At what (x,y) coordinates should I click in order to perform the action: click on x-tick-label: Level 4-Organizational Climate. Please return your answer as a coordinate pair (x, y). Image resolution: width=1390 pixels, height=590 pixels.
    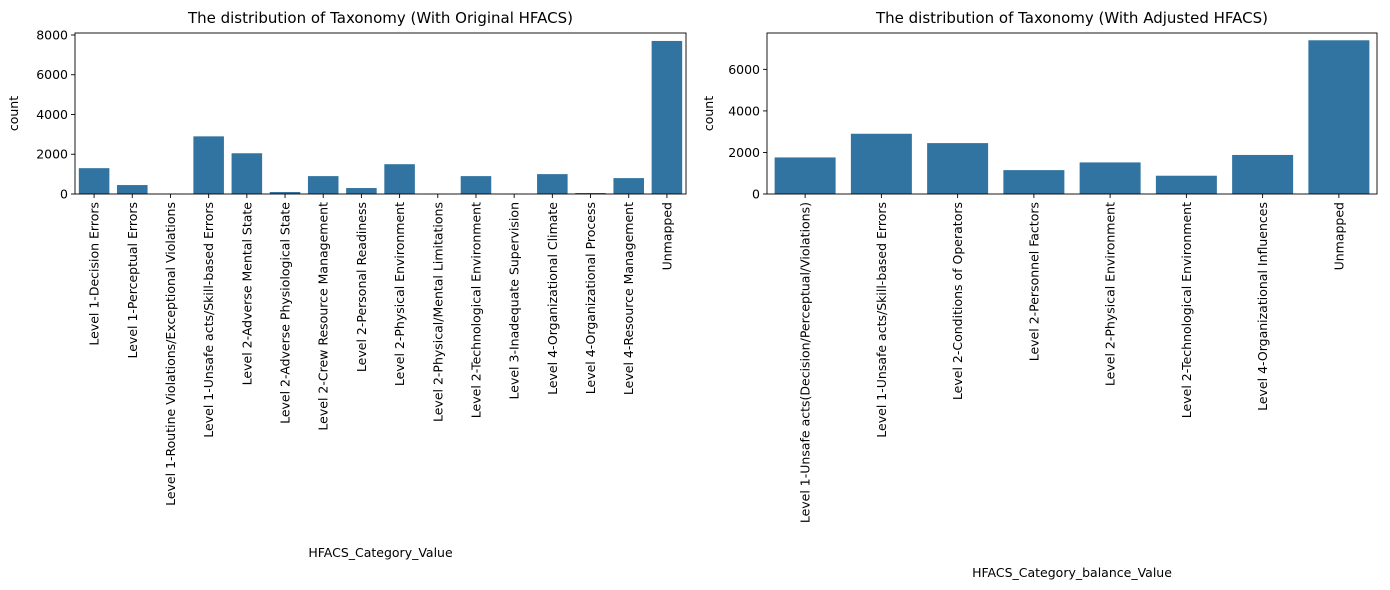
    Looking at the image, I should click on (552, 298).